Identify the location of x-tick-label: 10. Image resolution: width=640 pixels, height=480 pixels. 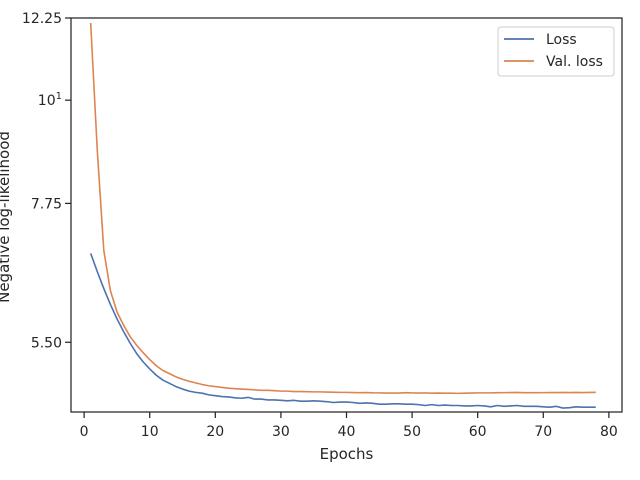
(150, 432).